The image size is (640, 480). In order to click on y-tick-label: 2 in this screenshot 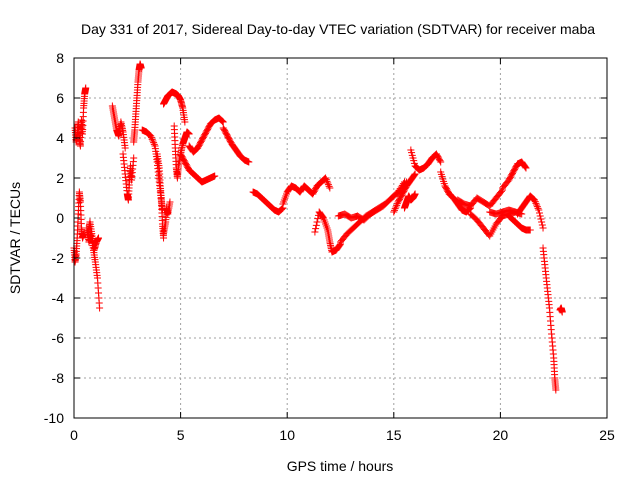, I will do `click(60, 178)`.